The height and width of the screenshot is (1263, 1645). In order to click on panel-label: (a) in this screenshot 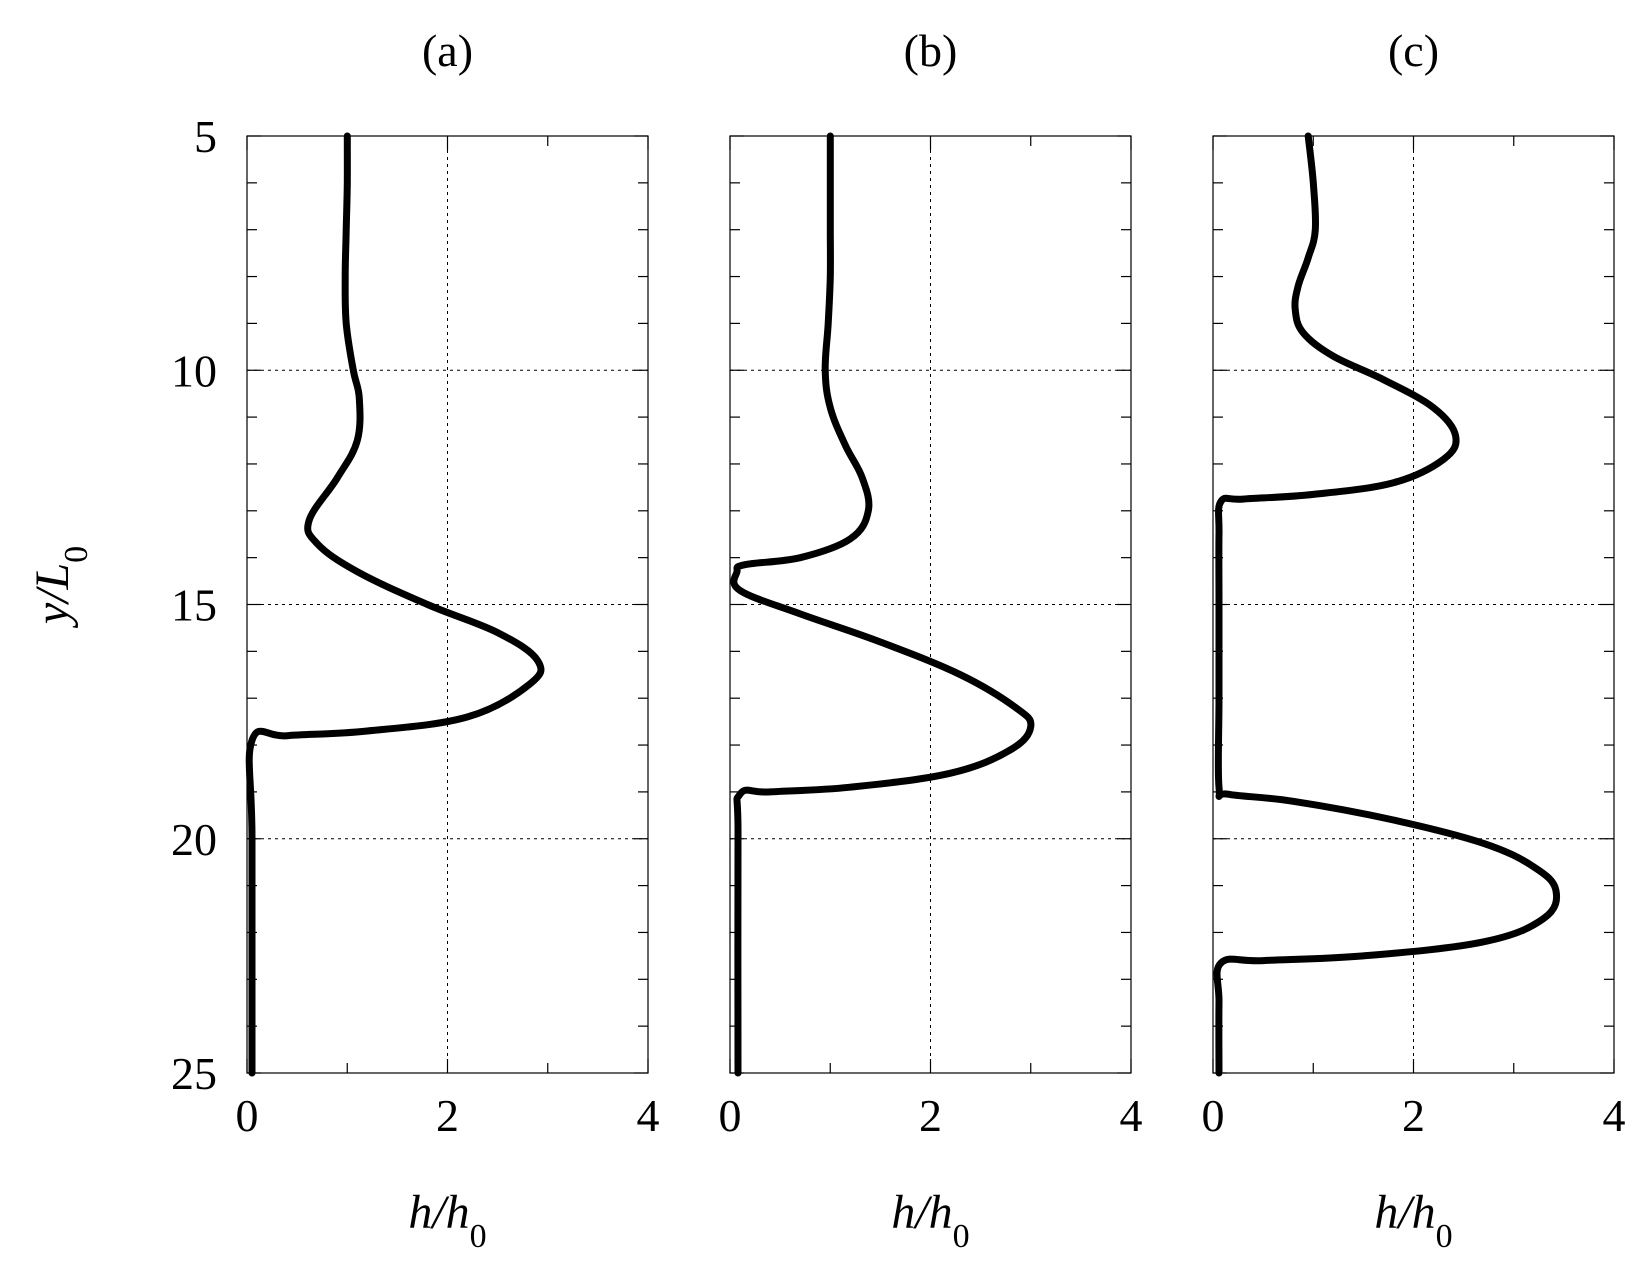, I will do `click(447, 50)`.